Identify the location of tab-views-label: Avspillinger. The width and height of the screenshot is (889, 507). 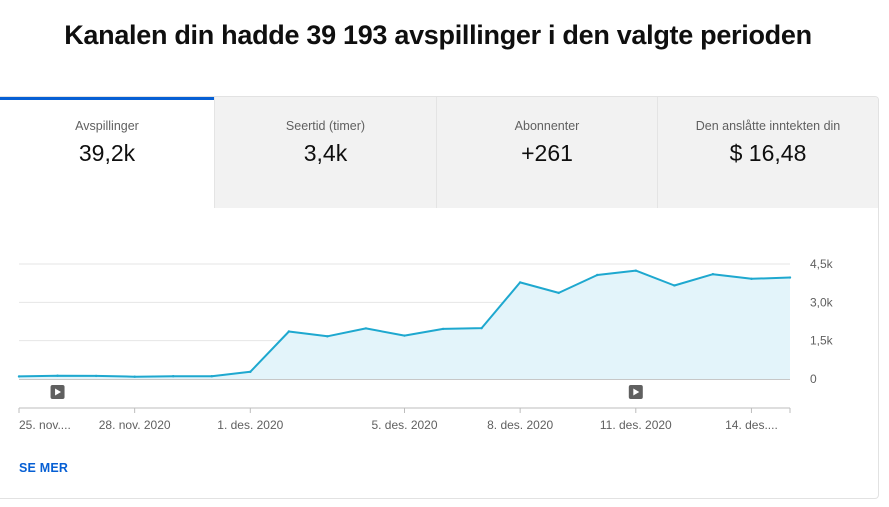
(107, 126).